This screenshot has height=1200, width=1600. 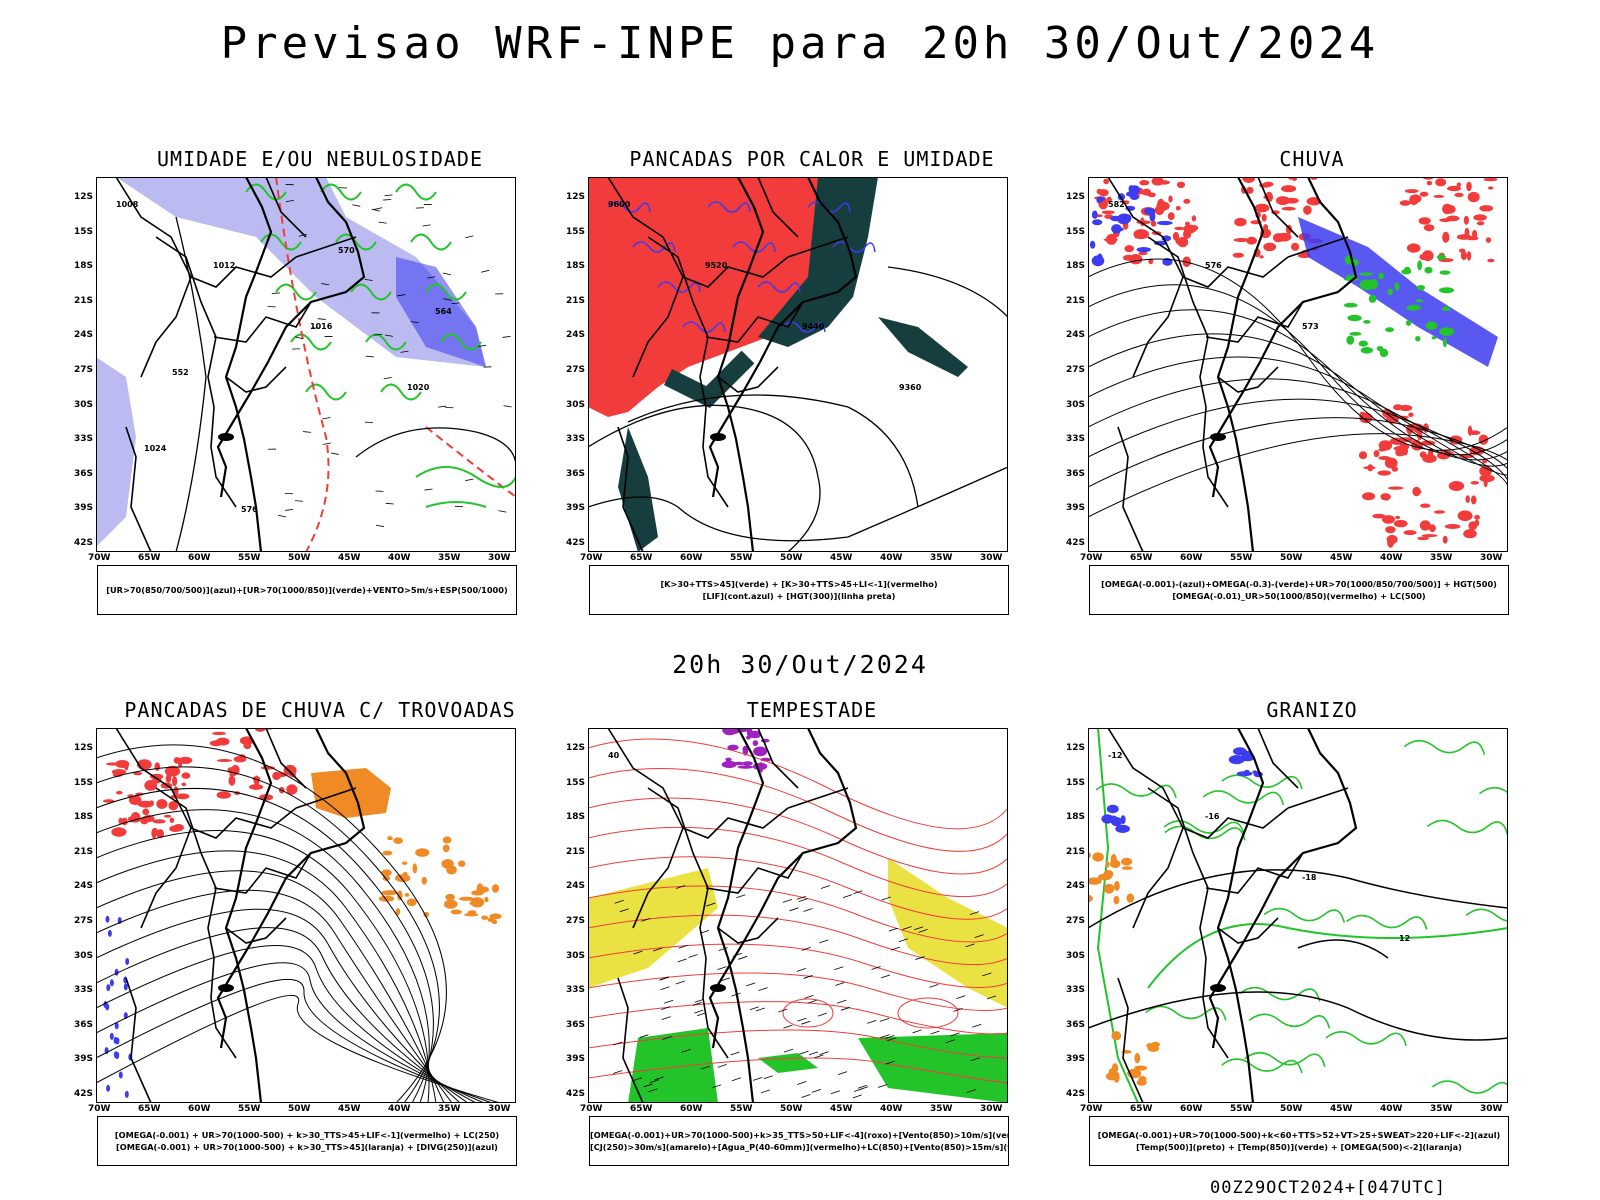 I want to click on contour-label: 573, so click(x=1310, y=326).